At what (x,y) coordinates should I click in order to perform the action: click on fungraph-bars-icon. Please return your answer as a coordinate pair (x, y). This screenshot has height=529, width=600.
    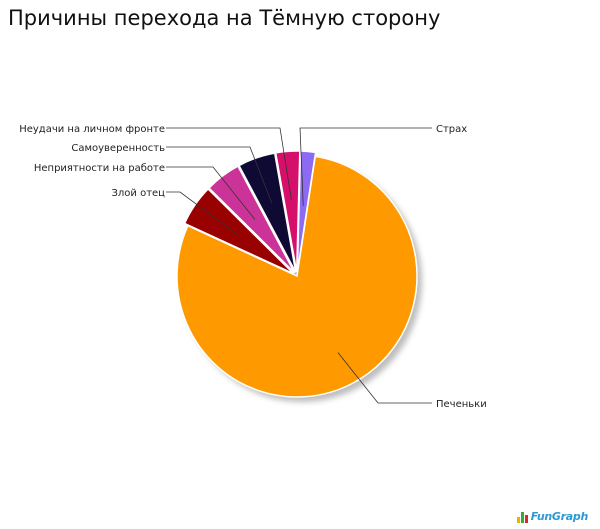
    Looking at the image, I should click on (522, 517).